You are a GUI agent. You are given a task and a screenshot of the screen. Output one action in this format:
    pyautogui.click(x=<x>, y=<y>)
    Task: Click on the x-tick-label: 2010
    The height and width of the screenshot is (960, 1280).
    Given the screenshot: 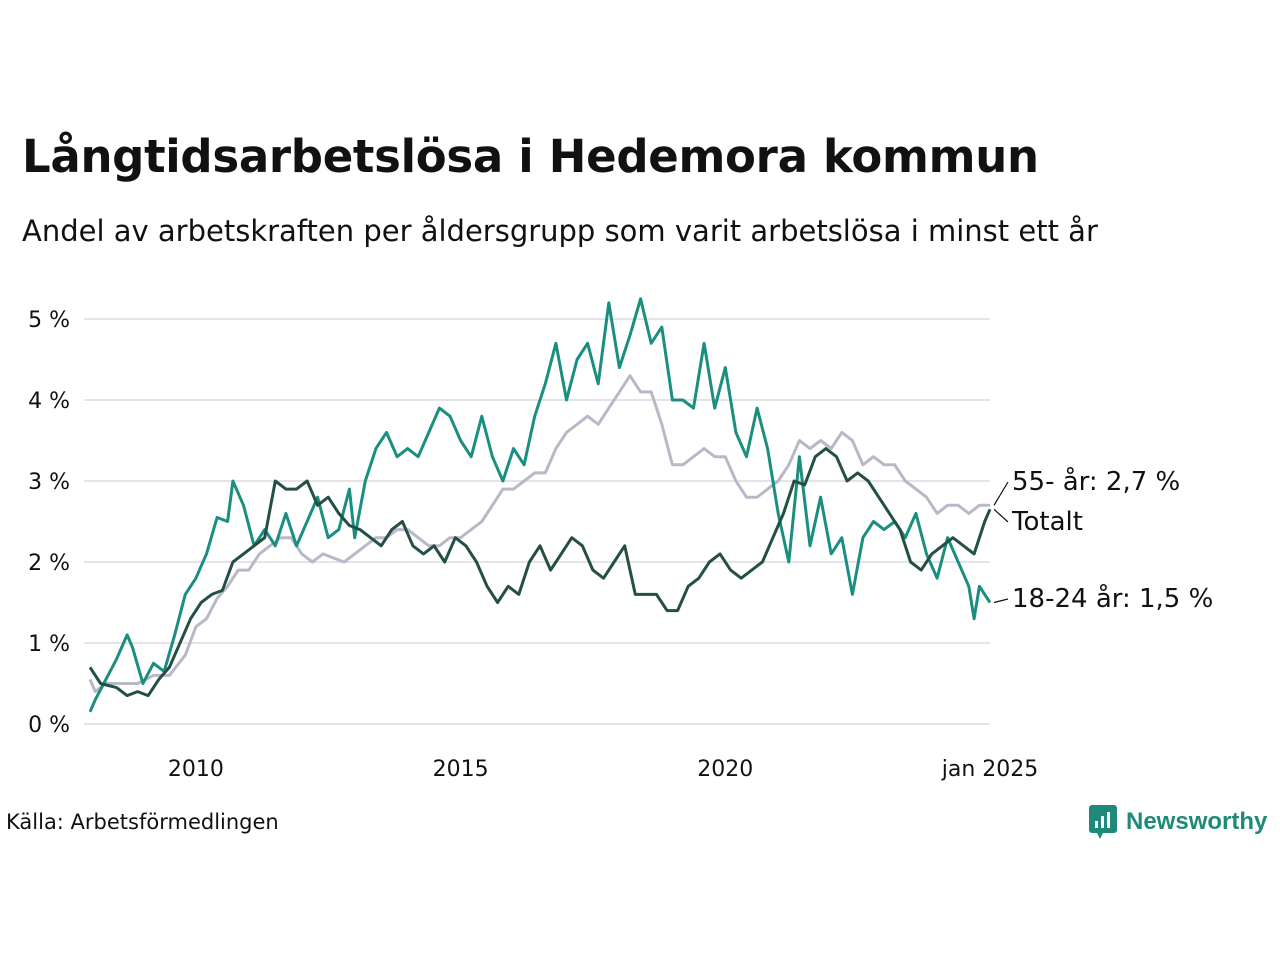 What is the action you would take?
    pyautogui.click(x=196, y=769)
    